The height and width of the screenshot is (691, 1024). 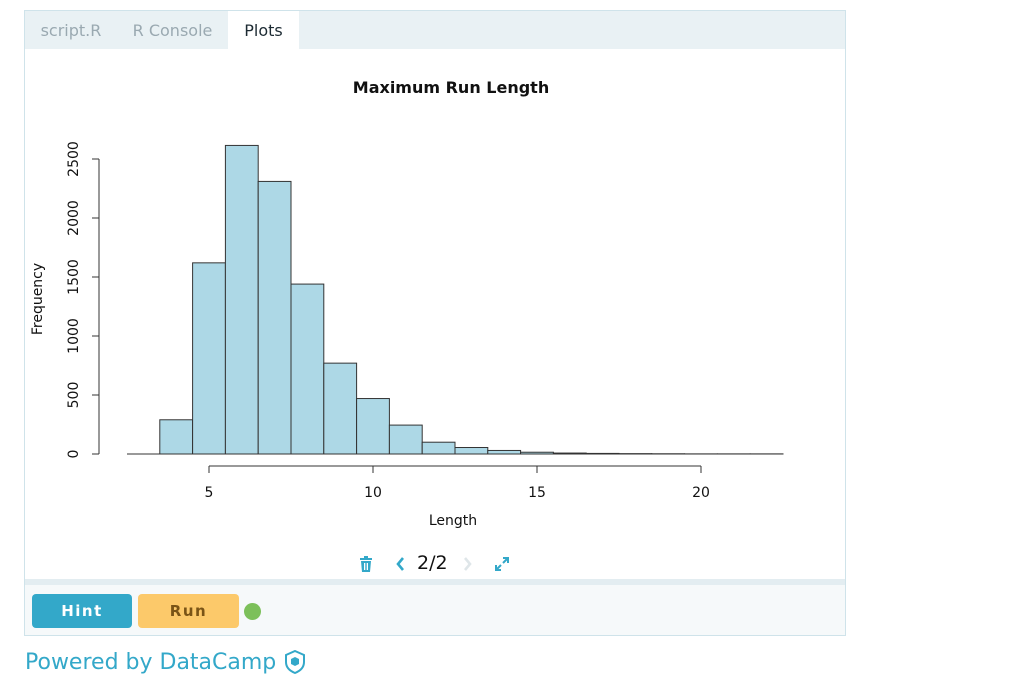 What do you see at coordinates (82, 611) in the screenshot?
I see `hint-button: Hint` at bounding box center [82, 611].